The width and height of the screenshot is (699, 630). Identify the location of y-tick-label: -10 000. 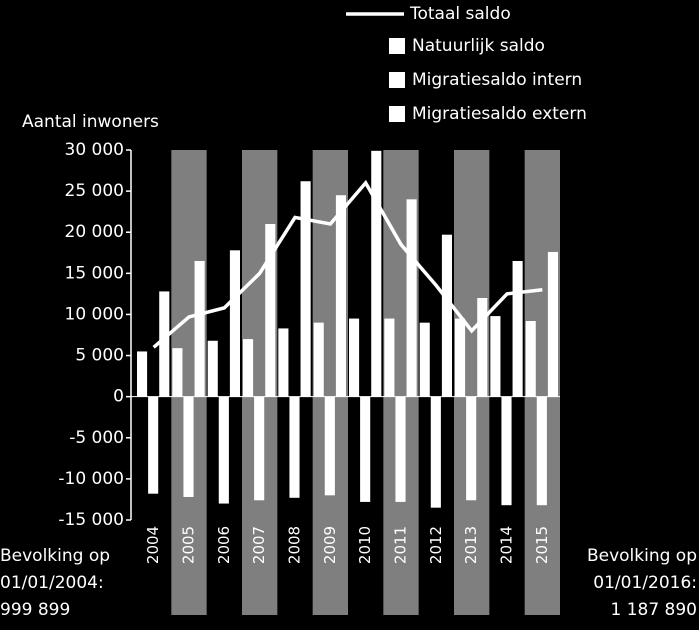
(91, 479).